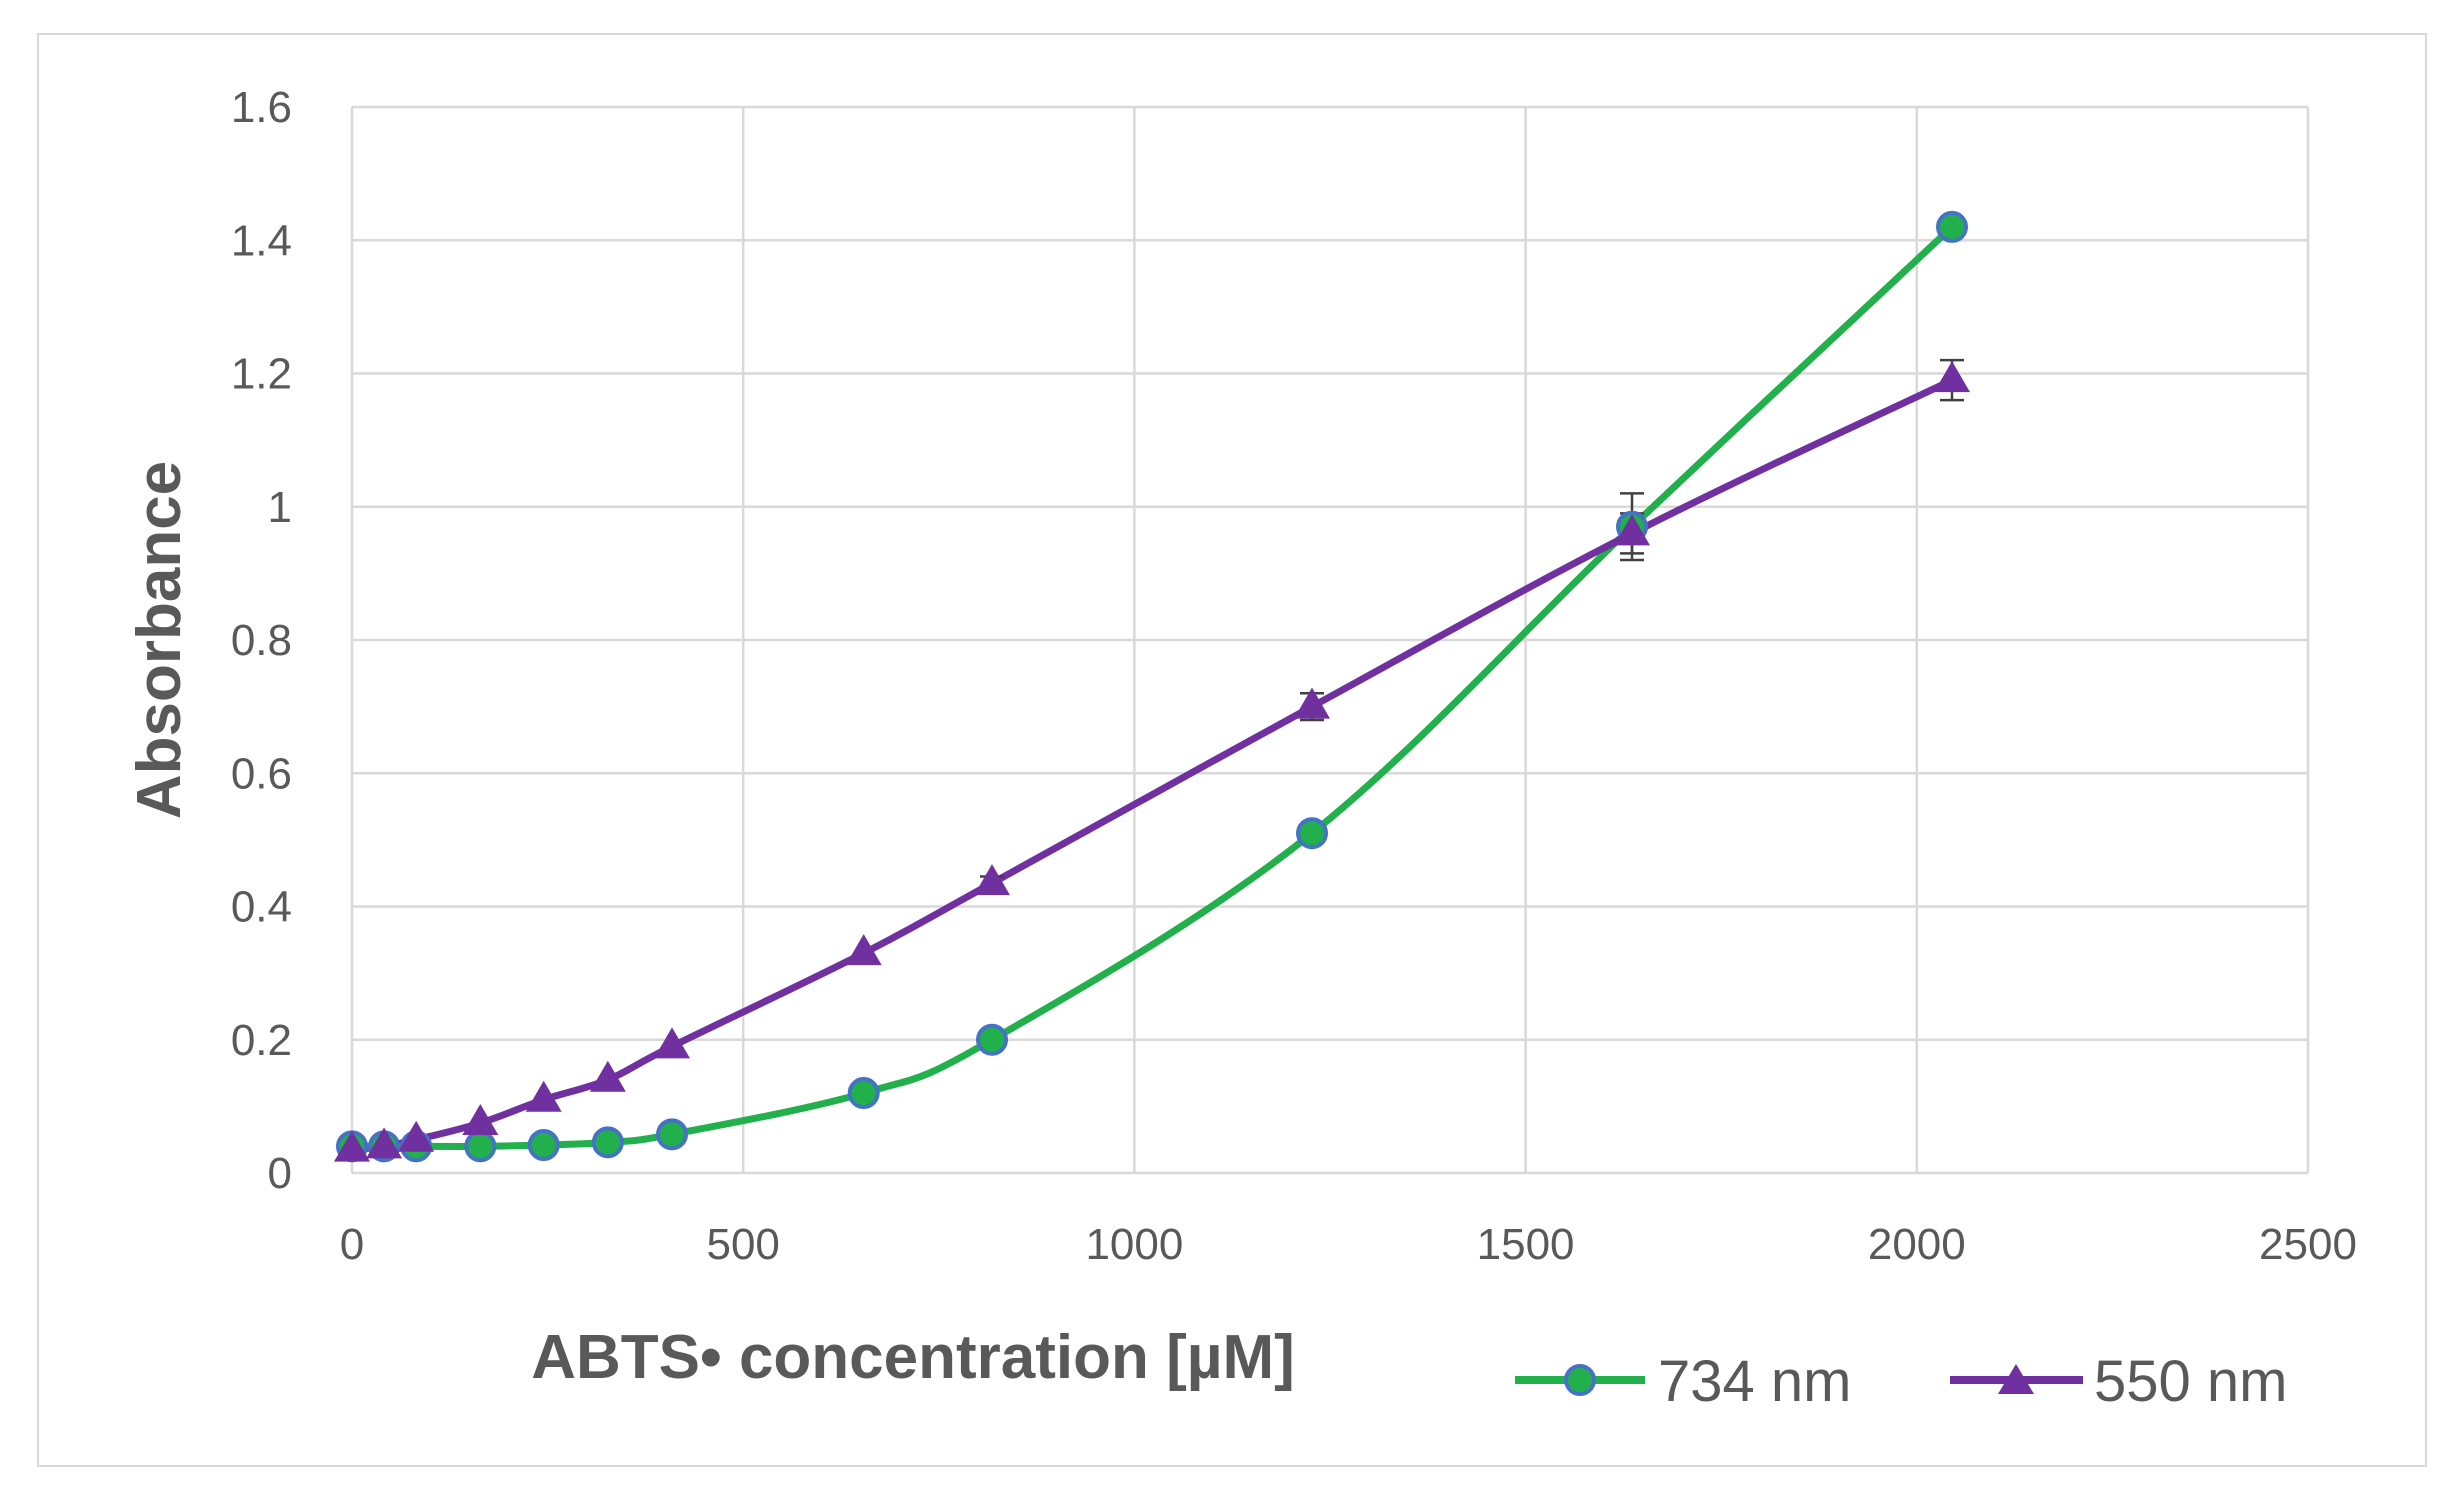 Image resolution: width=2464 pixels, height=1500 pixels. Describe the element at coordinates (261, 374) in the screenshot. I see `y-tick-label: 1.2` at that location.